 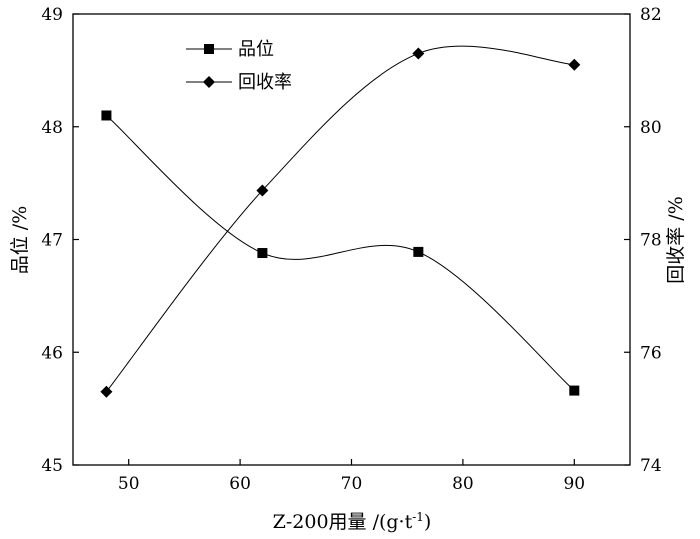 I want to click on x-tick-label: 80, so click(x=463, y=484).